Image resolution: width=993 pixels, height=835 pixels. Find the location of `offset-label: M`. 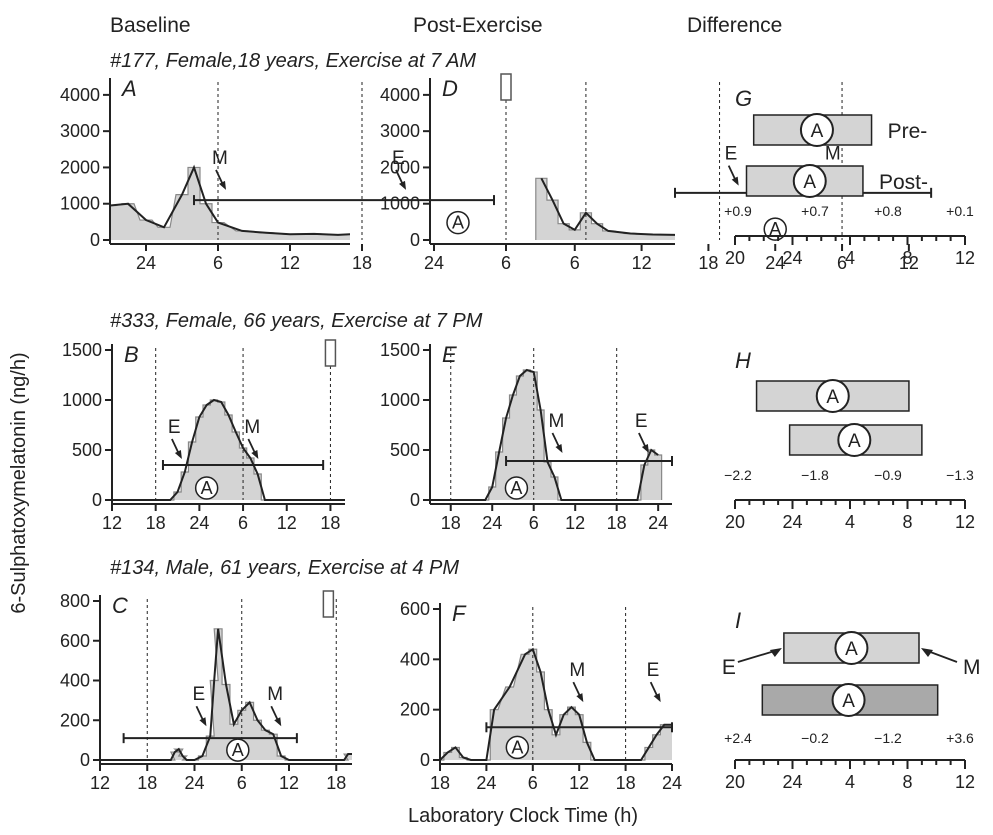

offset-label: M is located at coordinates (972, 667).